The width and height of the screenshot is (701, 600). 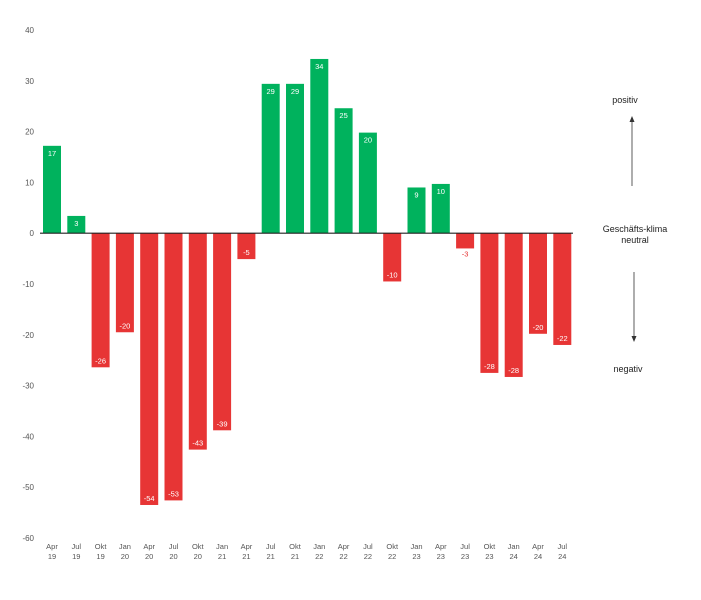 I want to click on data-label: 29, so click(x=271, y=91).